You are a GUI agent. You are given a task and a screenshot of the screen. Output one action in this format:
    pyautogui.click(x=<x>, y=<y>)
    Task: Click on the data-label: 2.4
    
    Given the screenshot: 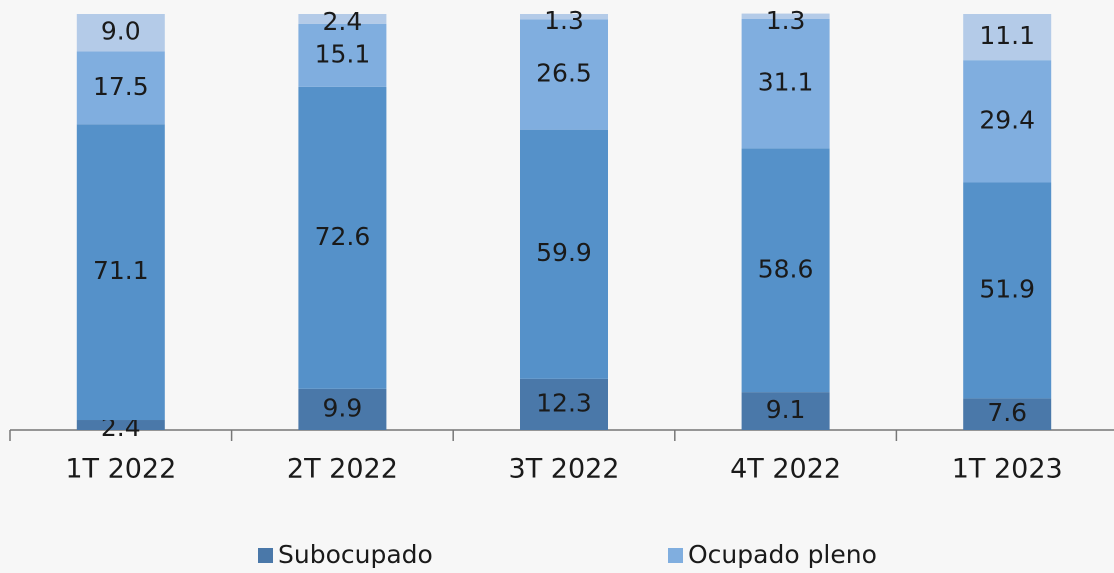 What is the action you would take?
    pyautogui.click(x=343, y=21)
    